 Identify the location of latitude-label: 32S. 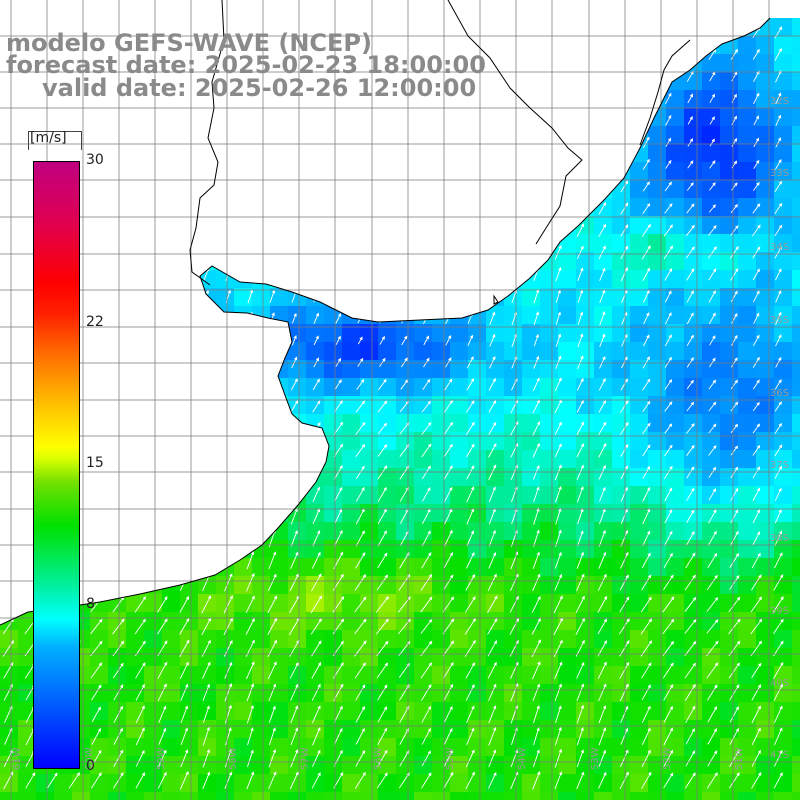
(779, 101).